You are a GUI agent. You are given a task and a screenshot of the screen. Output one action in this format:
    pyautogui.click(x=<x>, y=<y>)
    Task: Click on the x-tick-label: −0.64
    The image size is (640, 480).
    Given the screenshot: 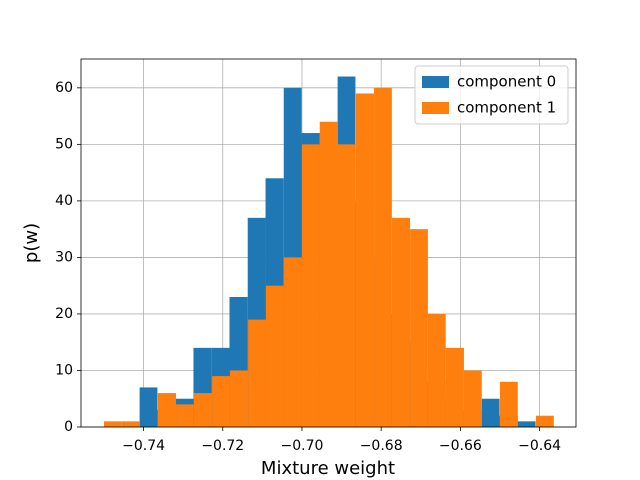 What is the action you would take?
    pyautogui.click(x=539, y=446)
    